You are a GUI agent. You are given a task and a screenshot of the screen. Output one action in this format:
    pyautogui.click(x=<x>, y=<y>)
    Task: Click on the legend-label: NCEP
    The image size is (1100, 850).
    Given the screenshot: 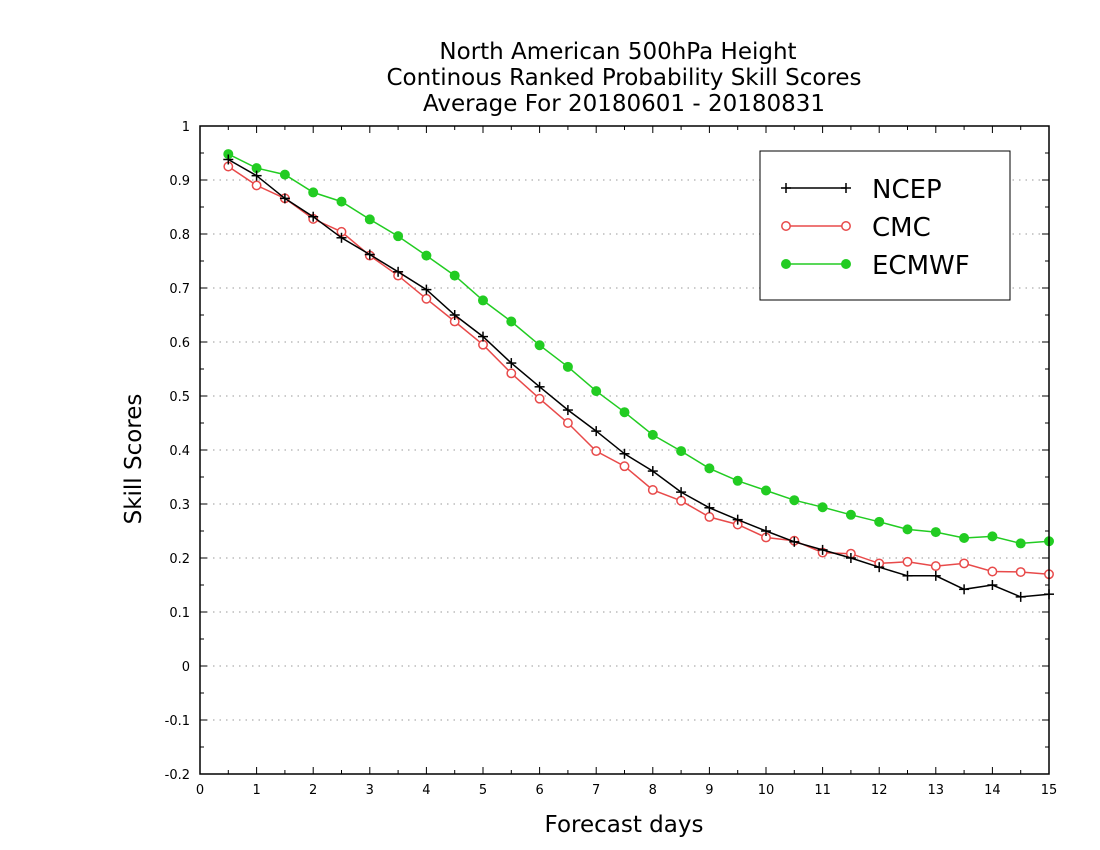 What is the action you would take?
    pyautogui.click(x=907, y=190)
    